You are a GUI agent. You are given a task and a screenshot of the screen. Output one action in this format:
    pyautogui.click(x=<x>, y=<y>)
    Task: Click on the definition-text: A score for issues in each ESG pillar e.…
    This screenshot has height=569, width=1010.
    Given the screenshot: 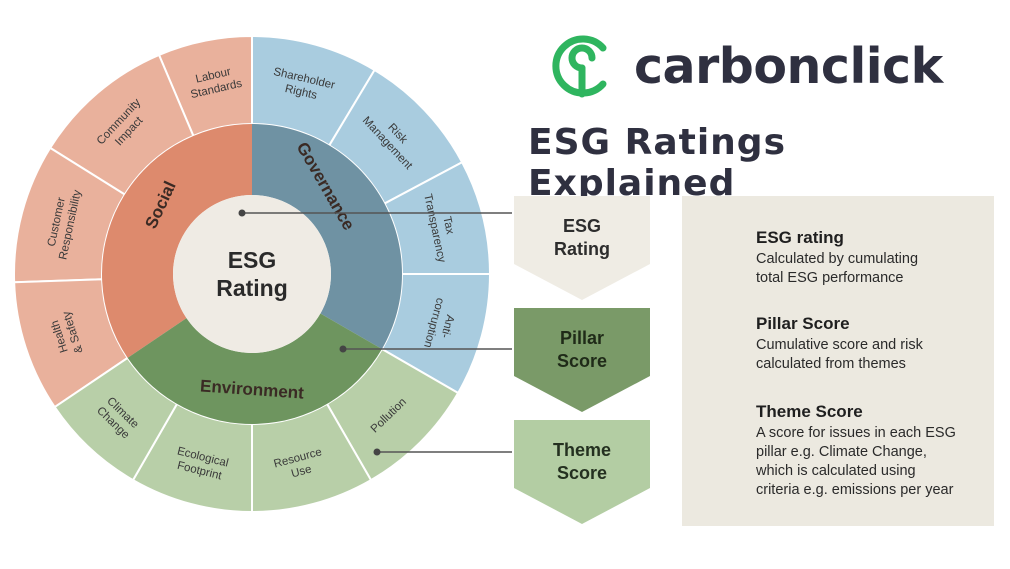 What is the action you would take?
    pyautogui.click(x=871, y=462)
    